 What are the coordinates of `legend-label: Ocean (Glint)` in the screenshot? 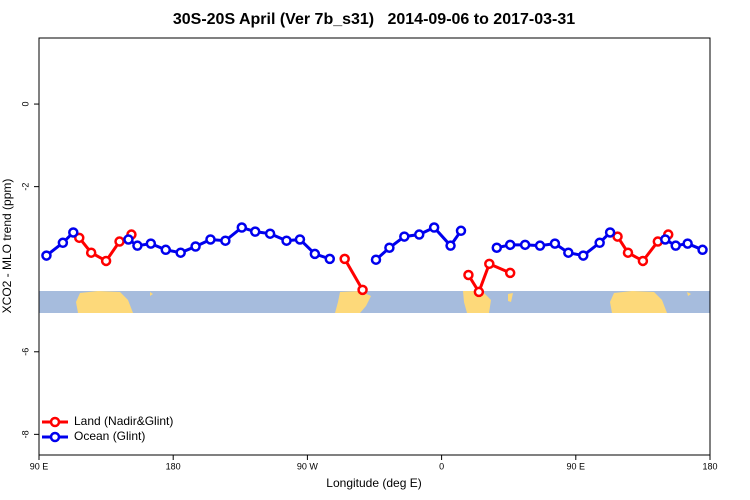 It's located at (109, 436).